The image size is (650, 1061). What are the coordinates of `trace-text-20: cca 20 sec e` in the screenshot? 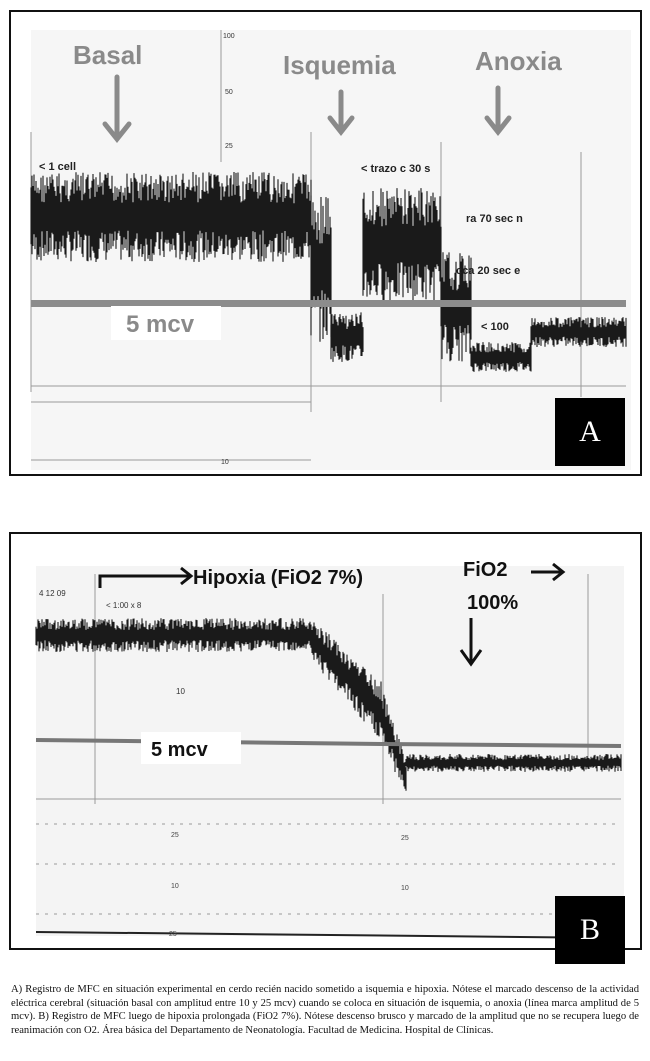 It's located at (488, 271).